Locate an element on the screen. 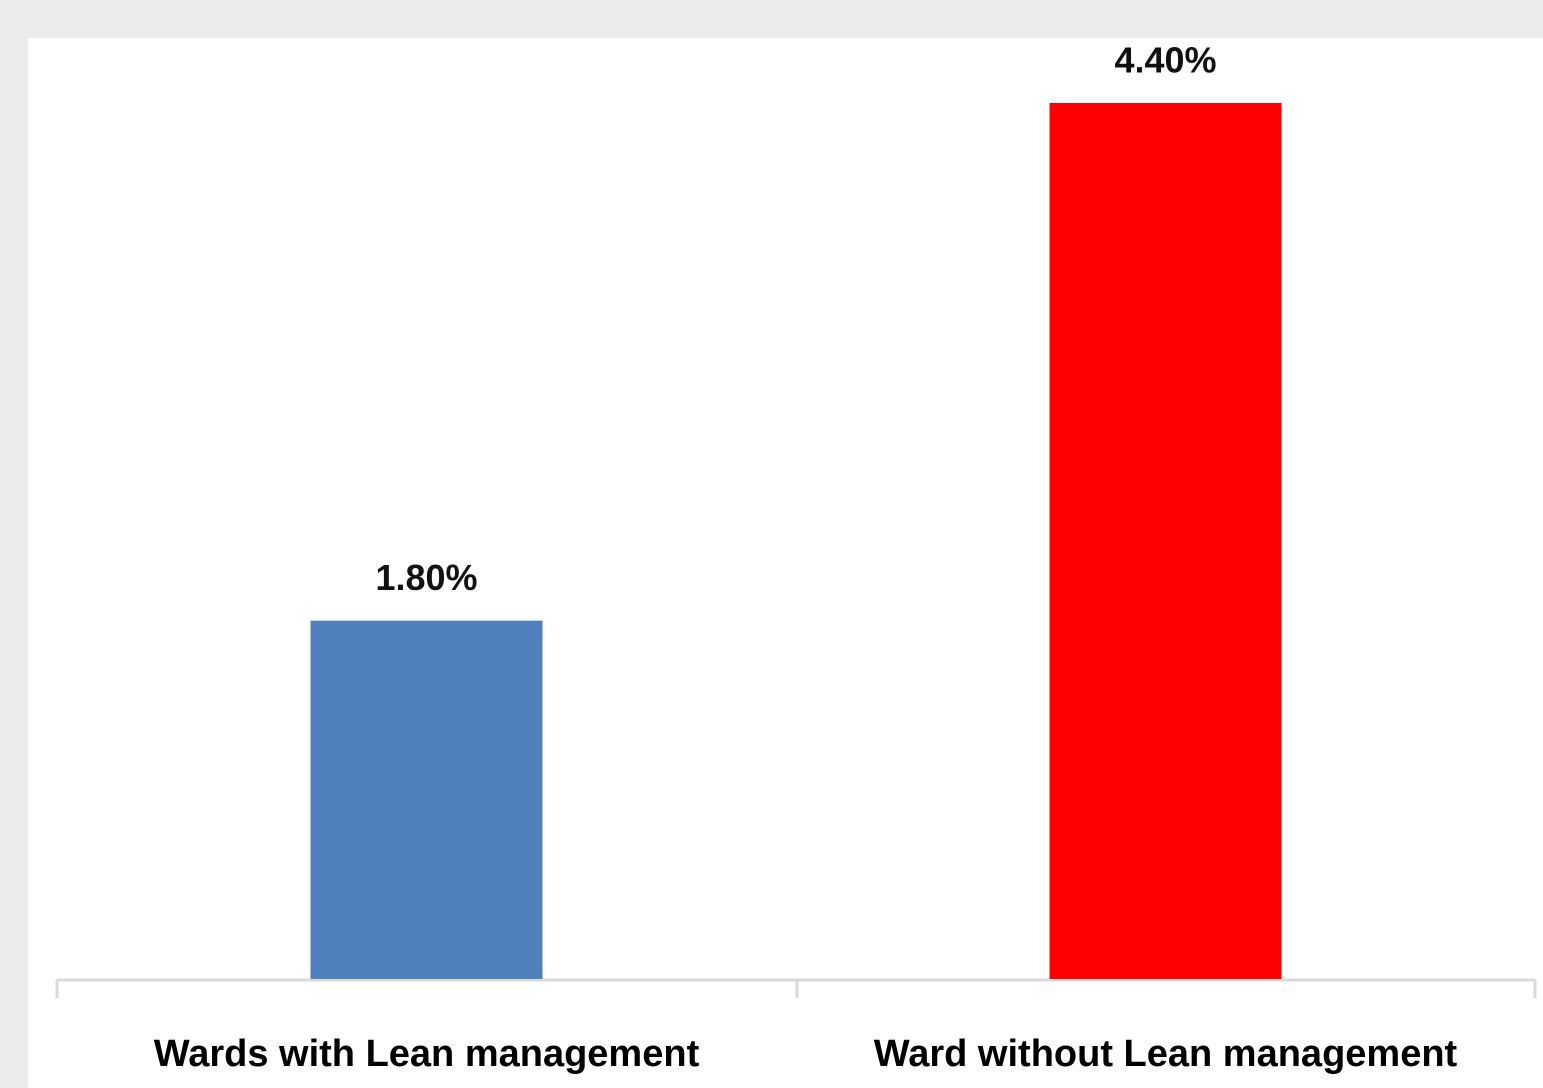 This screenshot has width=1543, height=1088. x-tick-label: Wards with Lean management is located at coordinates (427, 1054).